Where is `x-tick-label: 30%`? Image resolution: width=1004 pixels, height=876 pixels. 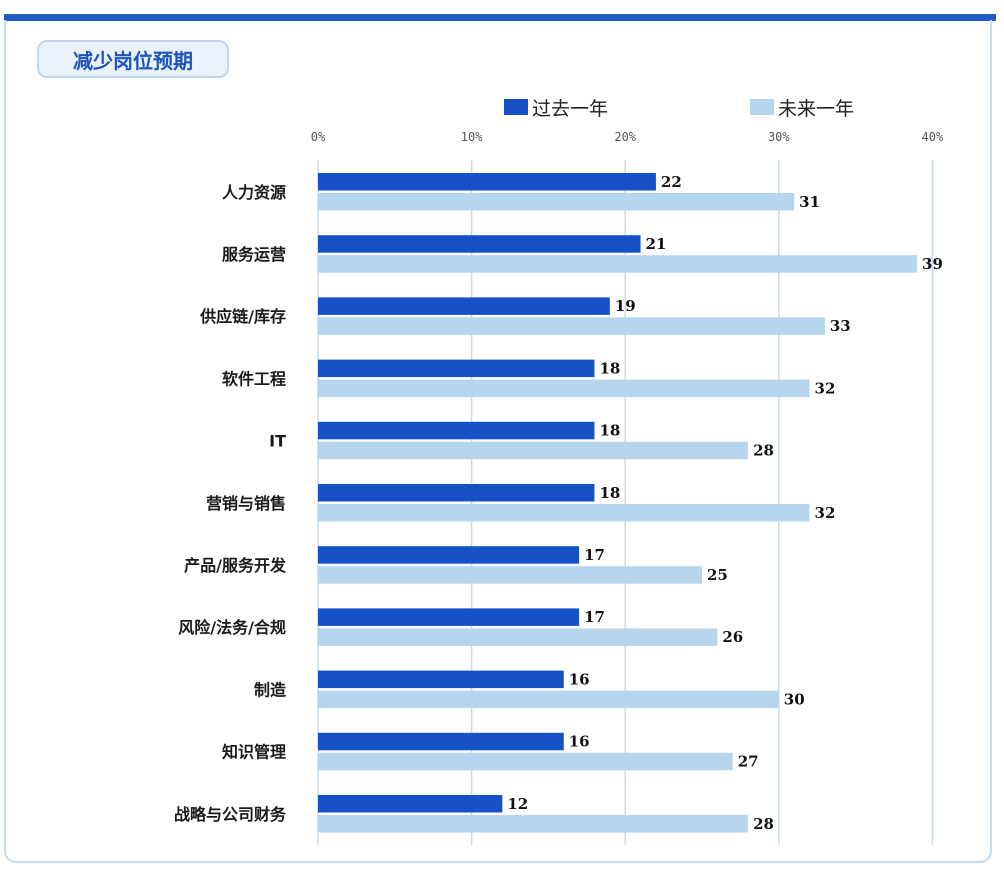
x-tick-label: 30% is located at coordinates (779, 137).